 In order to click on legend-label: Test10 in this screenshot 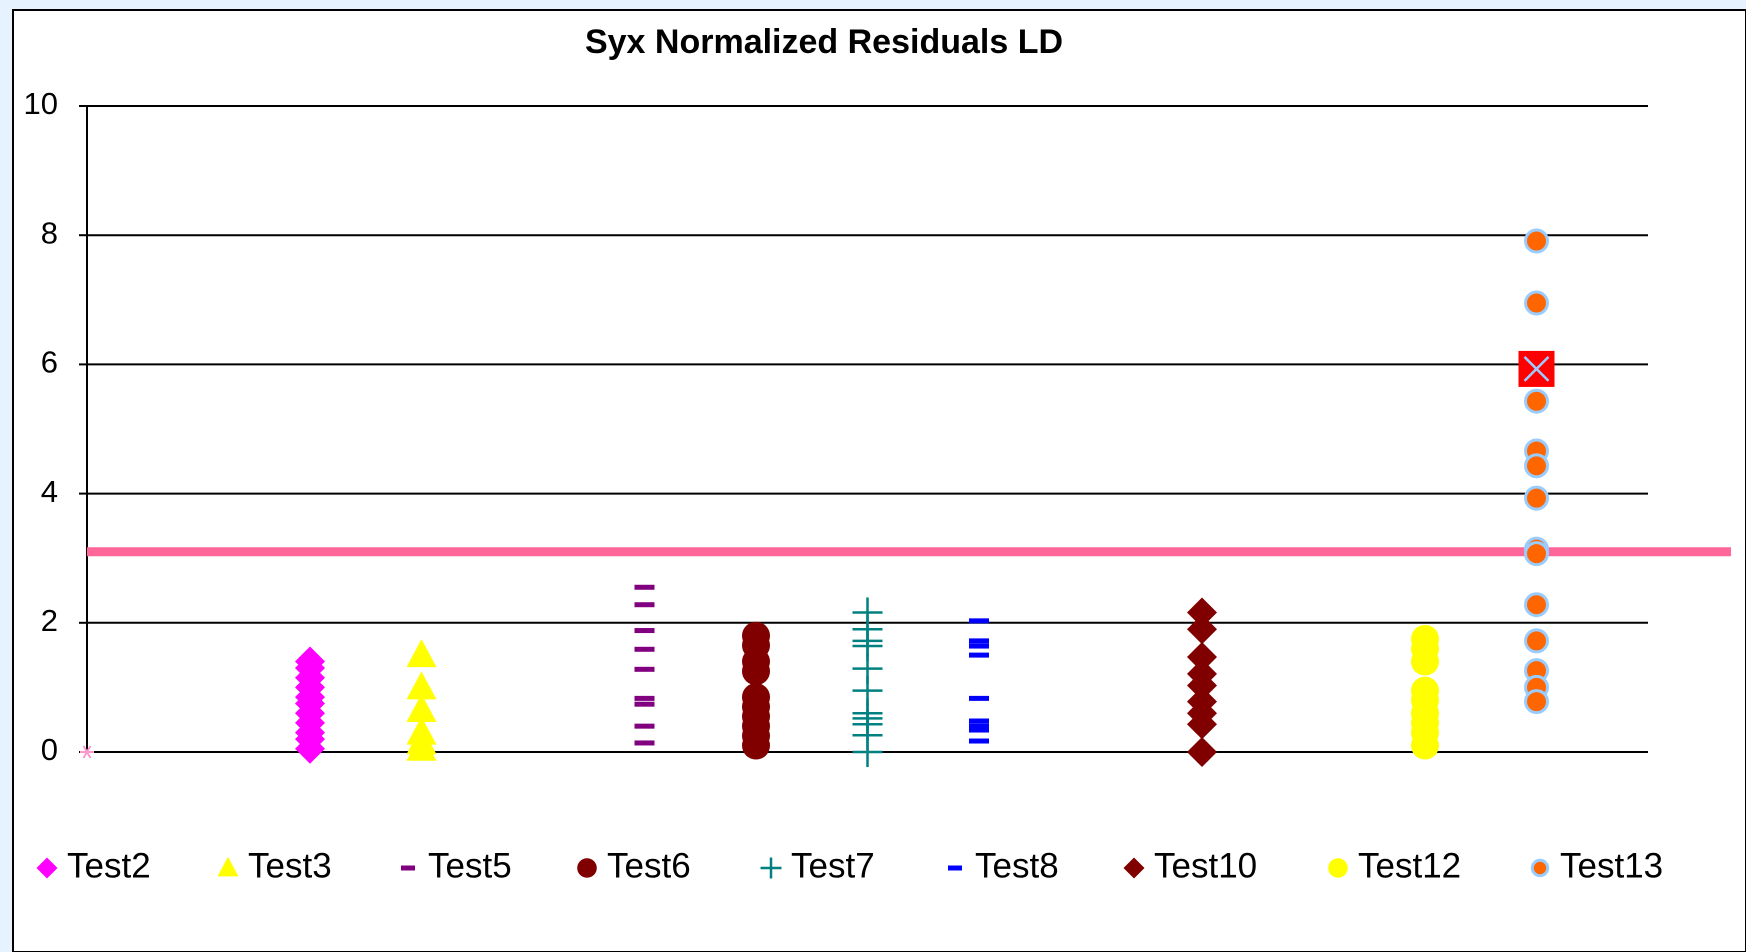, I will do `click(1205, 865)`.